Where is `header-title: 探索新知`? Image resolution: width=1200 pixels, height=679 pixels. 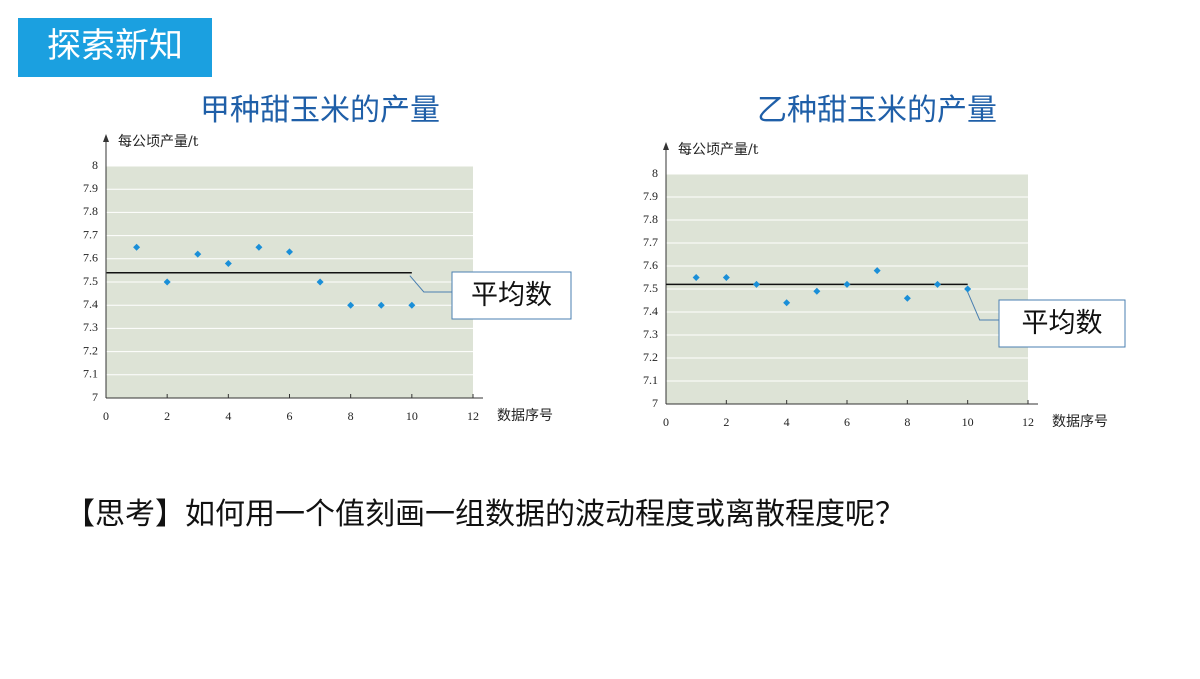 header-title: 探索新知 is located at coordinates (115, 46).